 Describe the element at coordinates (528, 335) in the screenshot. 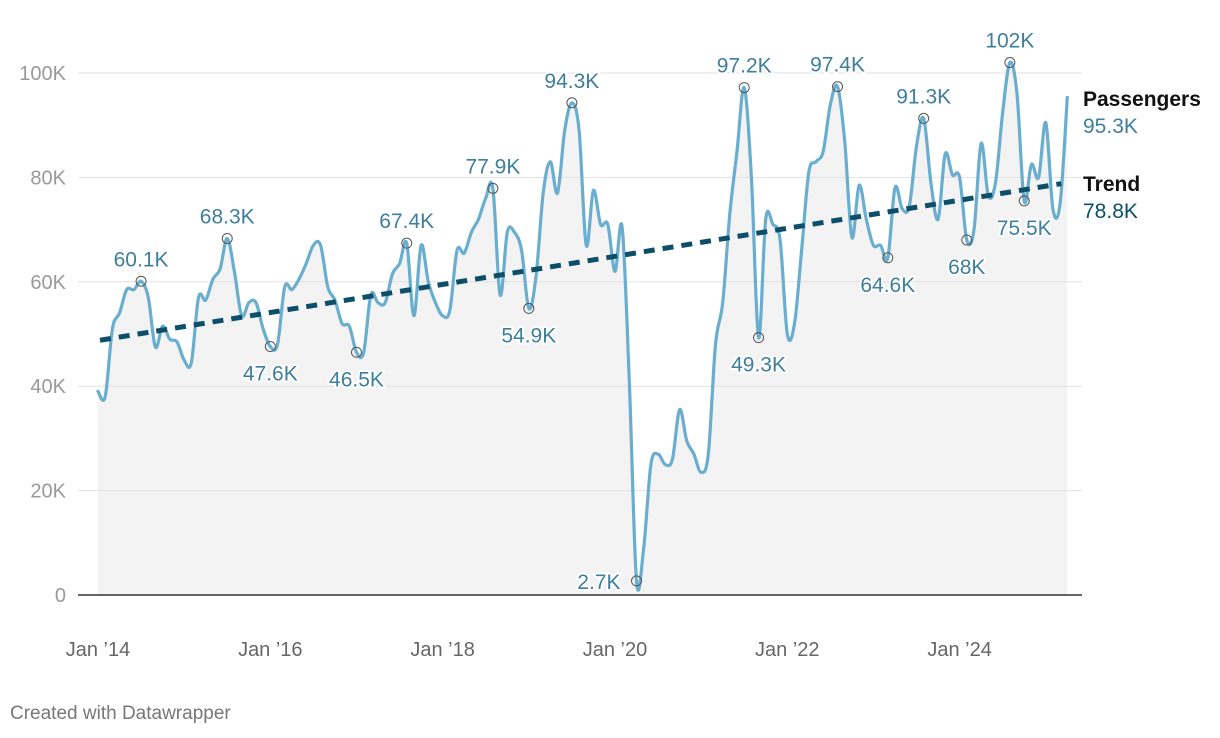

I see `data-label: 54.9K` at that location.